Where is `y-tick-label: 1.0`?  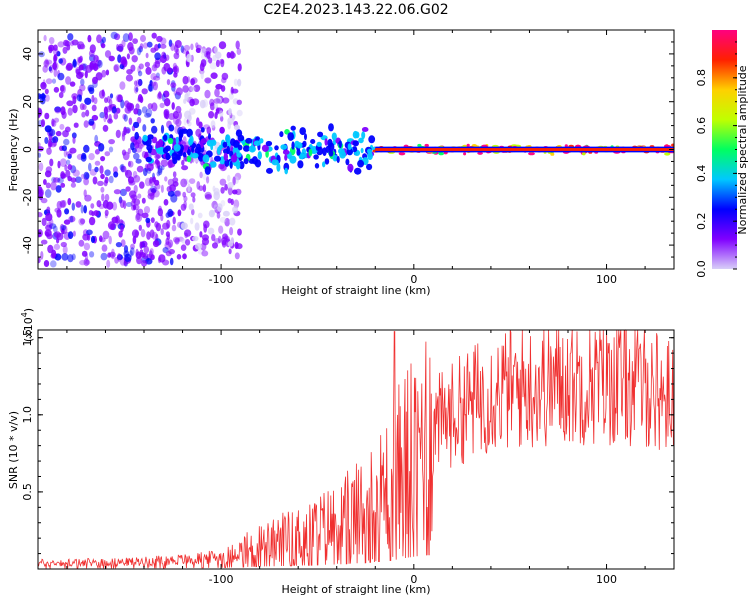
y-tick-label: 1.0 is located at coordinates (27, 415).